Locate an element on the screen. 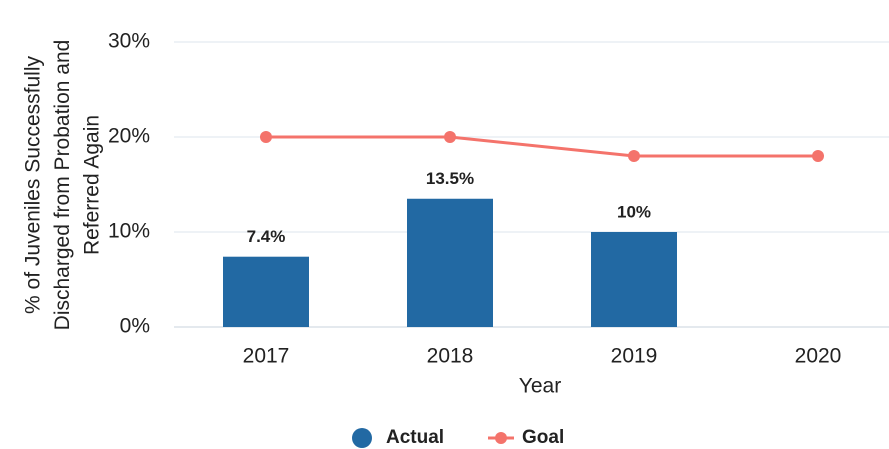  goal-line is located at coordinates (542, 146).